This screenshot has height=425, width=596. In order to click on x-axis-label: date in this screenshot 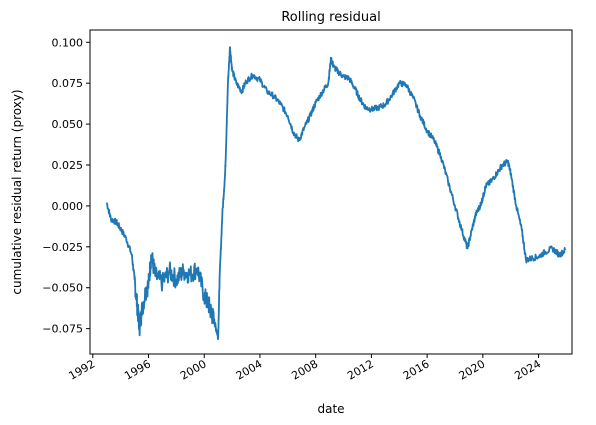, I will do `click(330, 409)`.